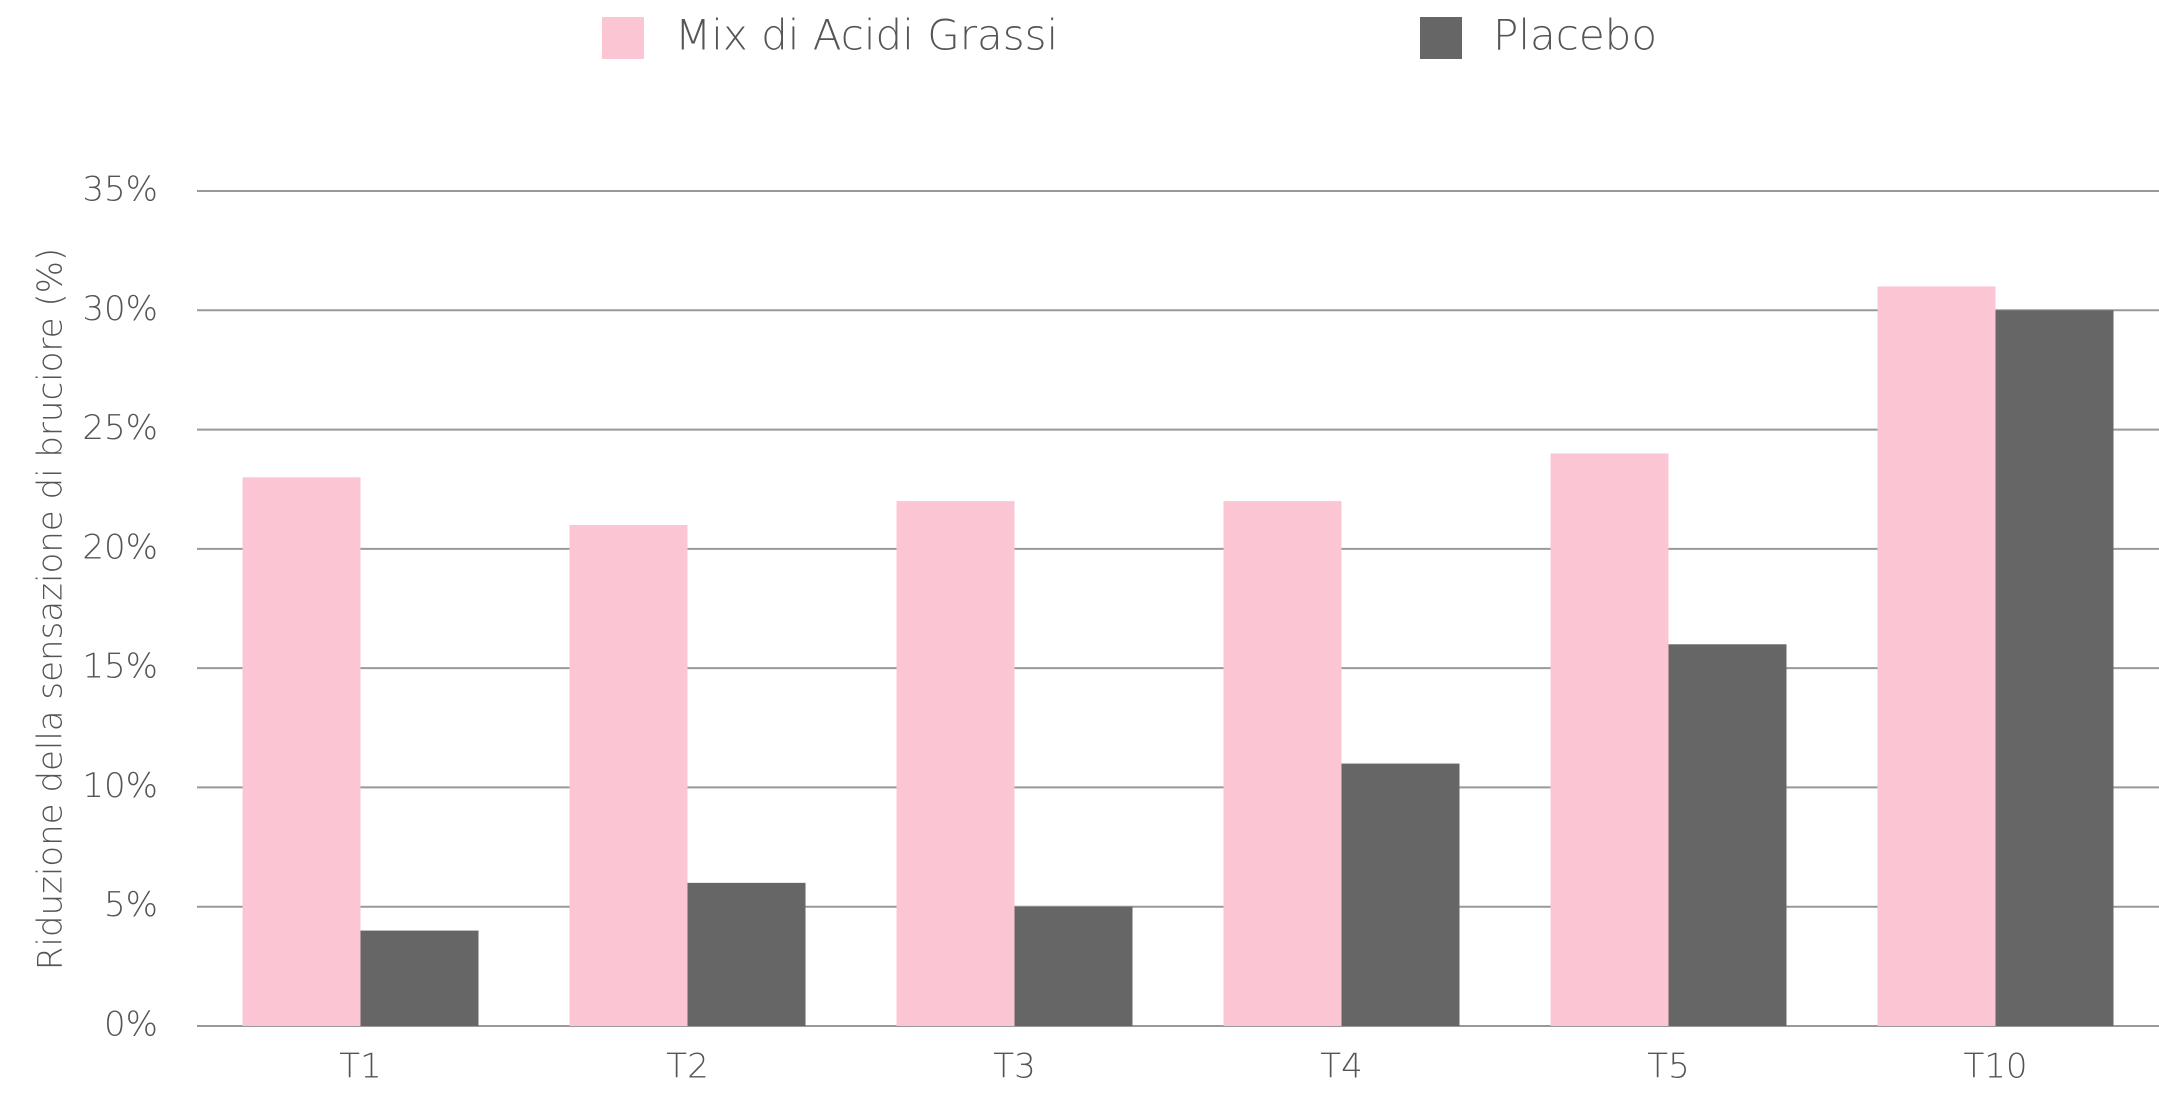 Image resolution: width=2159 pixels, height=1093 pixels. Describe the element at coordinates (131, 905) in the screenshot. I see `y-tick-label: 5%` at that location.